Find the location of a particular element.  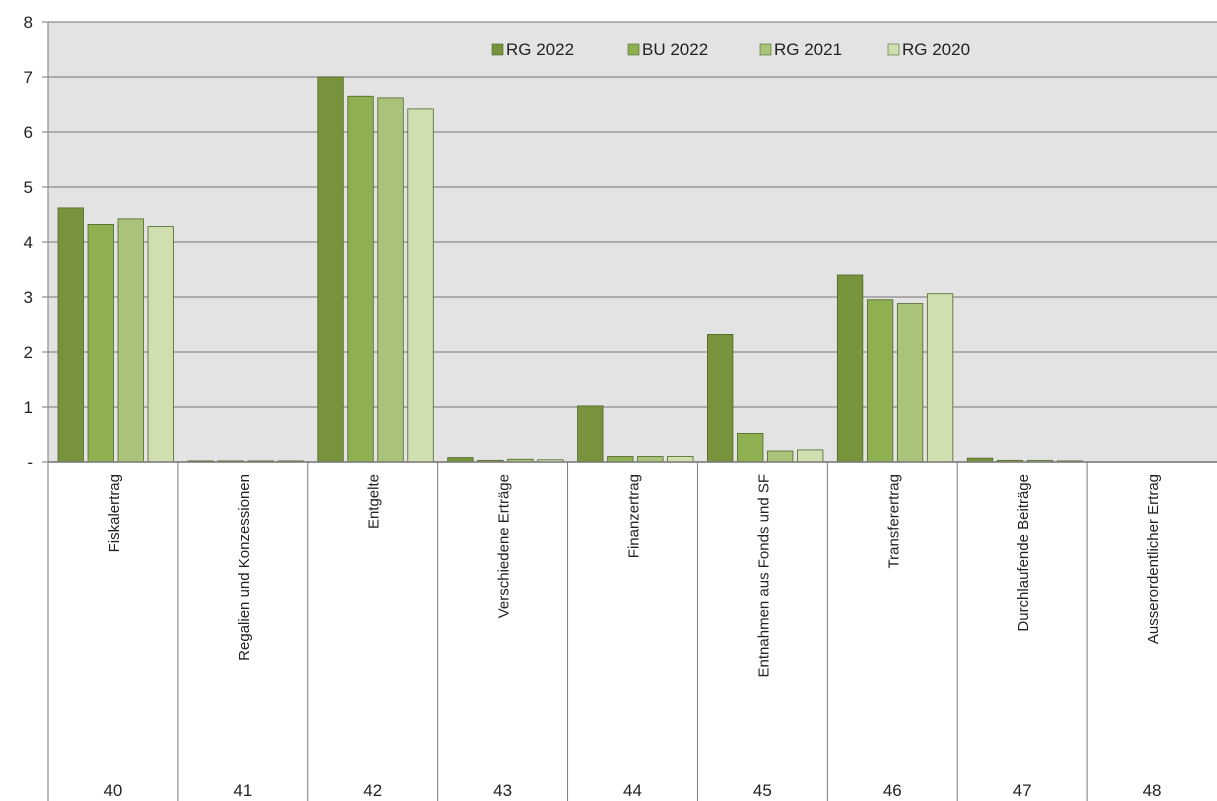

legend-label: RG 2022 is located at coordinates (540, 49).